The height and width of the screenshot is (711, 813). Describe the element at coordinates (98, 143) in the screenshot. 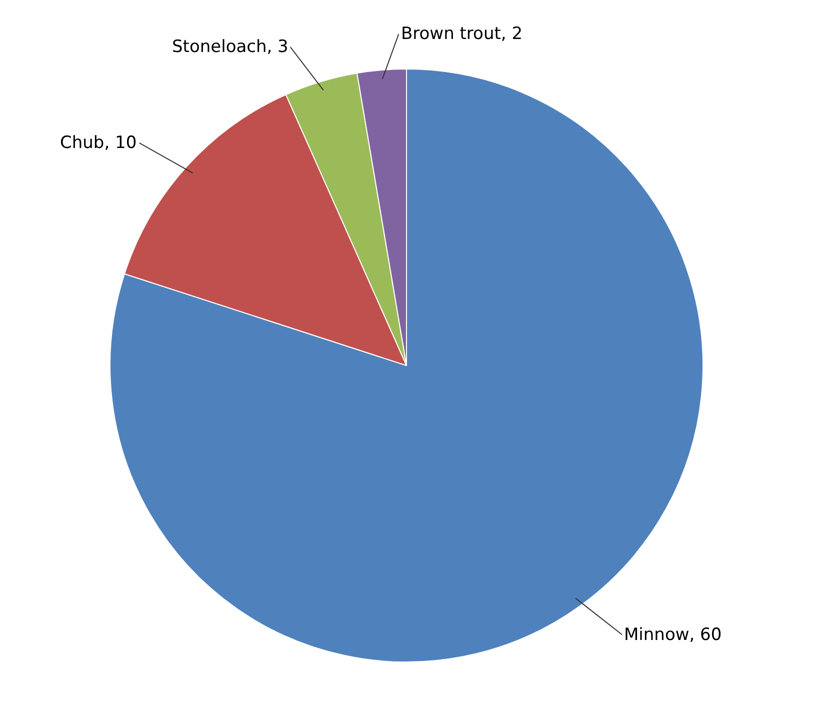

I see `slice-label: Chub, 10` at that location.